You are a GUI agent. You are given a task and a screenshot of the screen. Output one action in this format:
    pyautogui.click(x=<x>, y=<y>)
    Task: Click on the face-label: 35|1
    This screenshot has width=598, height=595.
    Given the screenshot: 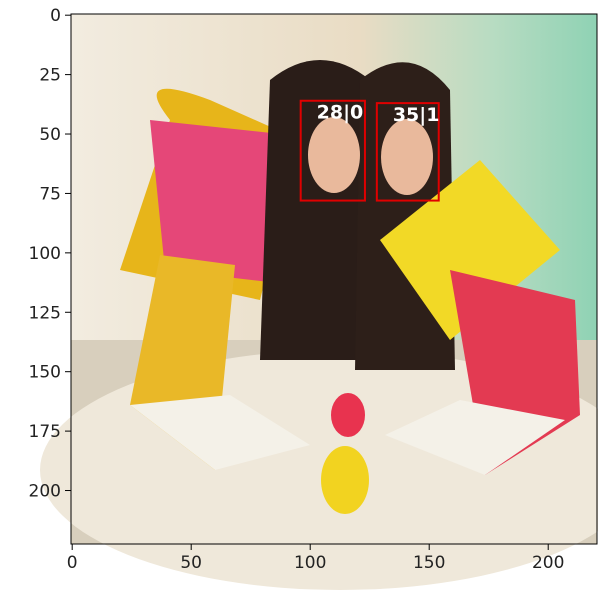 What is the action you would take?
    pyautogui.click(x=416, y=115)
    